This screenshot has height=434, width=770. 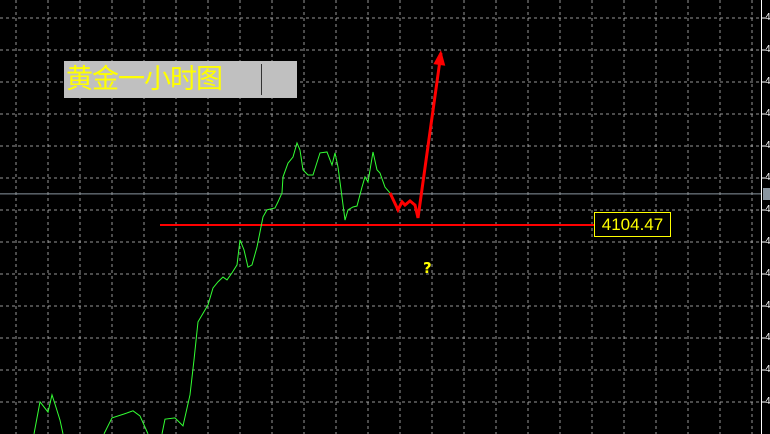 What do you see at coordinates (766, 194) in the screenshot?
I see `bid-price-tag` at bounding box center [766, 194].